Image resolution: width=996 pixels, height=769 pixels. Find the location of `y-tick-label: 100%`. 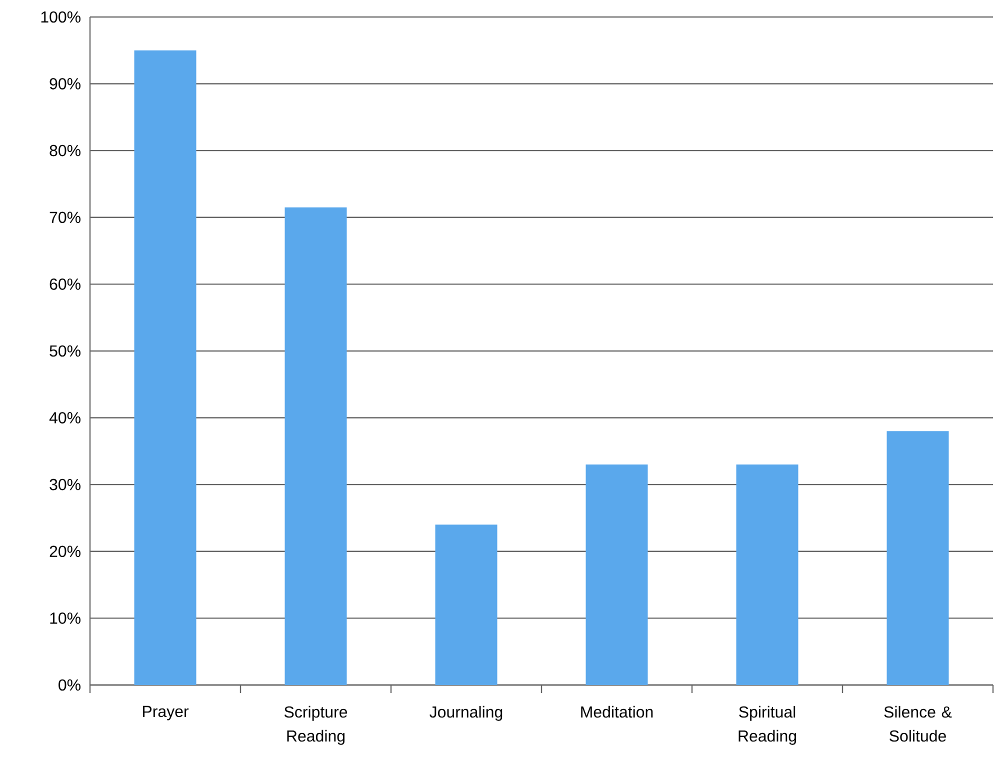

y-tick-label: 100% is located at coordinates (60, 17).